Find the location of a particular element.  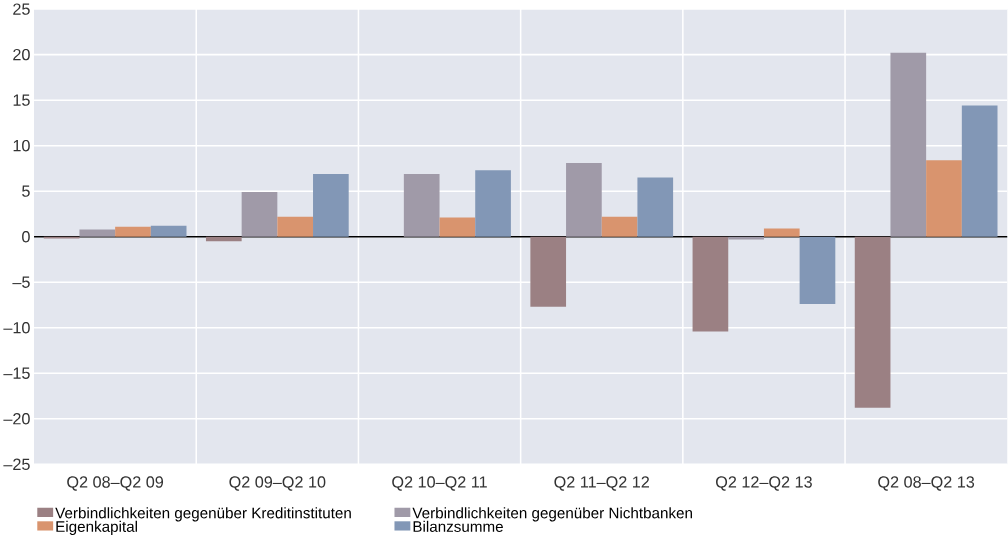

y-tick-label: 0 is located at coordinates (26, 236).